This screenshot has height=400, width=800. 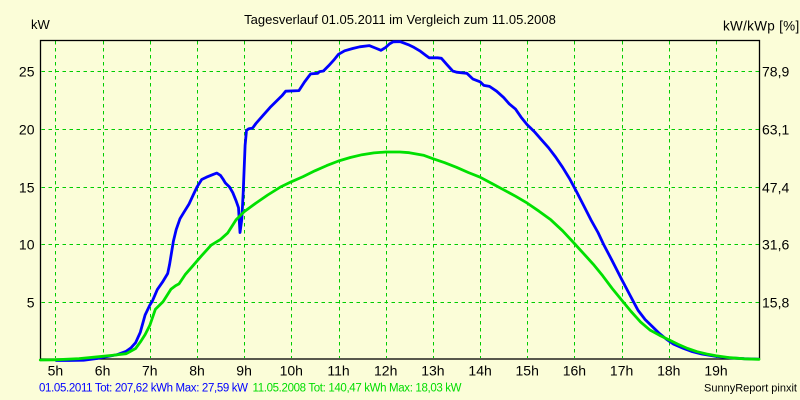 I want to click on svg-text: 9h, so click(x=244, y=371).